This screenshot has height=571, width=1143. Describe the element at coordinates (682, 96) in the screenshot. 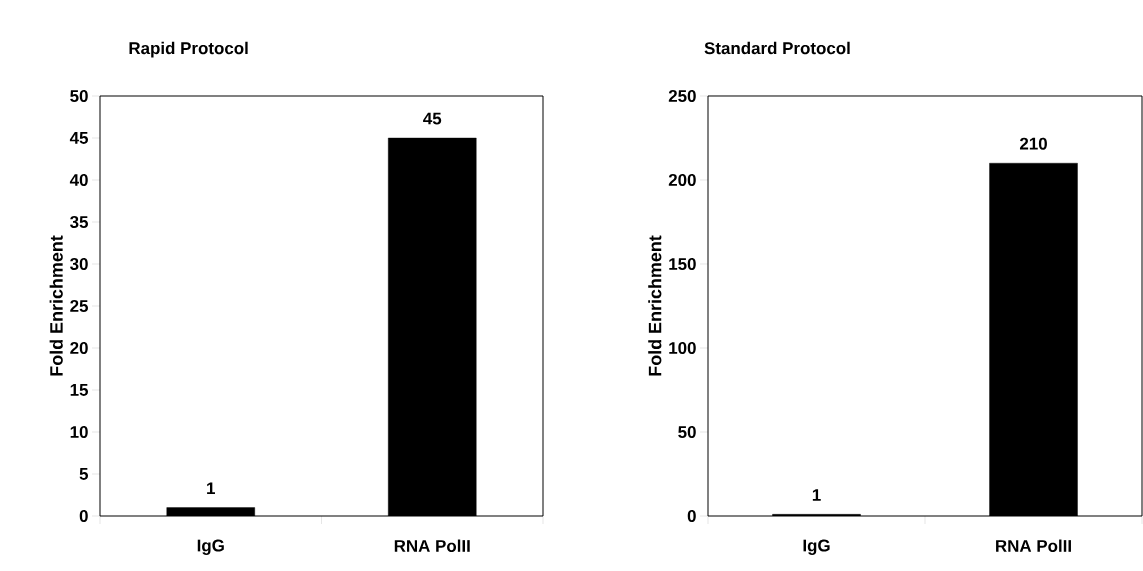

I see `y-tick-label: 250` at that location.